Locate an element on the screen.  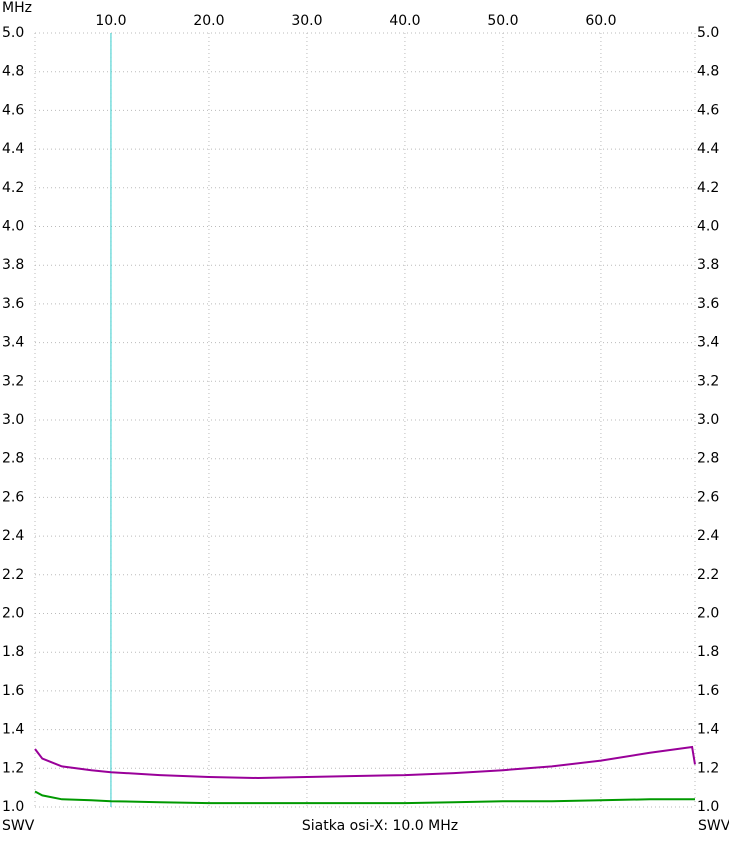
y2-tick-label: 1.6 is located at coordinates (708, 691).